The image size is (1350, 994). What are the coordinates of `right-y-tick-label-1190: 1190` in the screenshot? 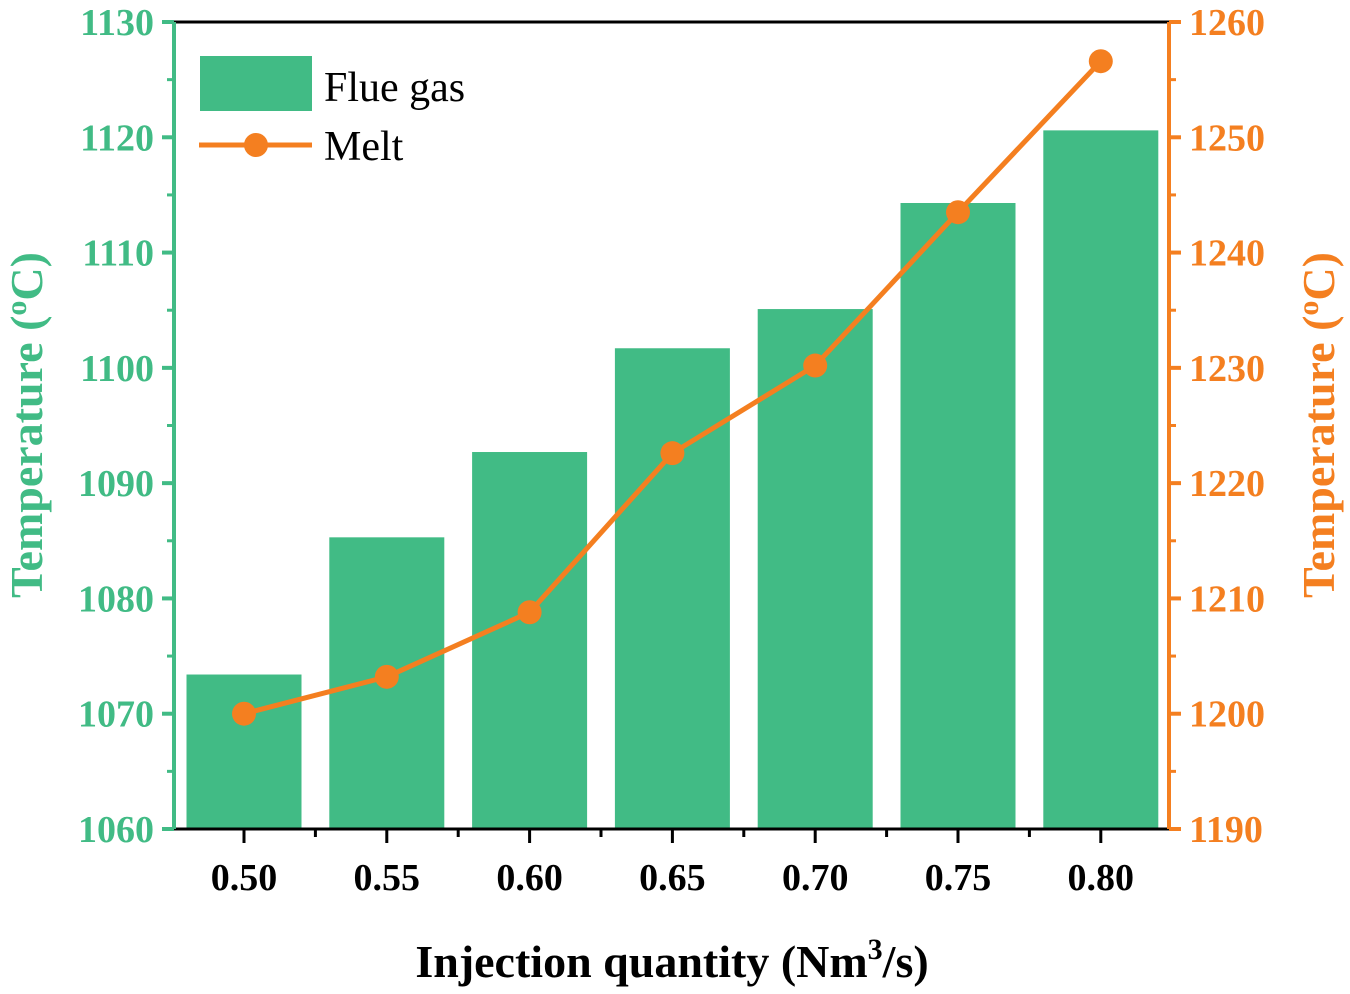 It's located at (1226, 830).